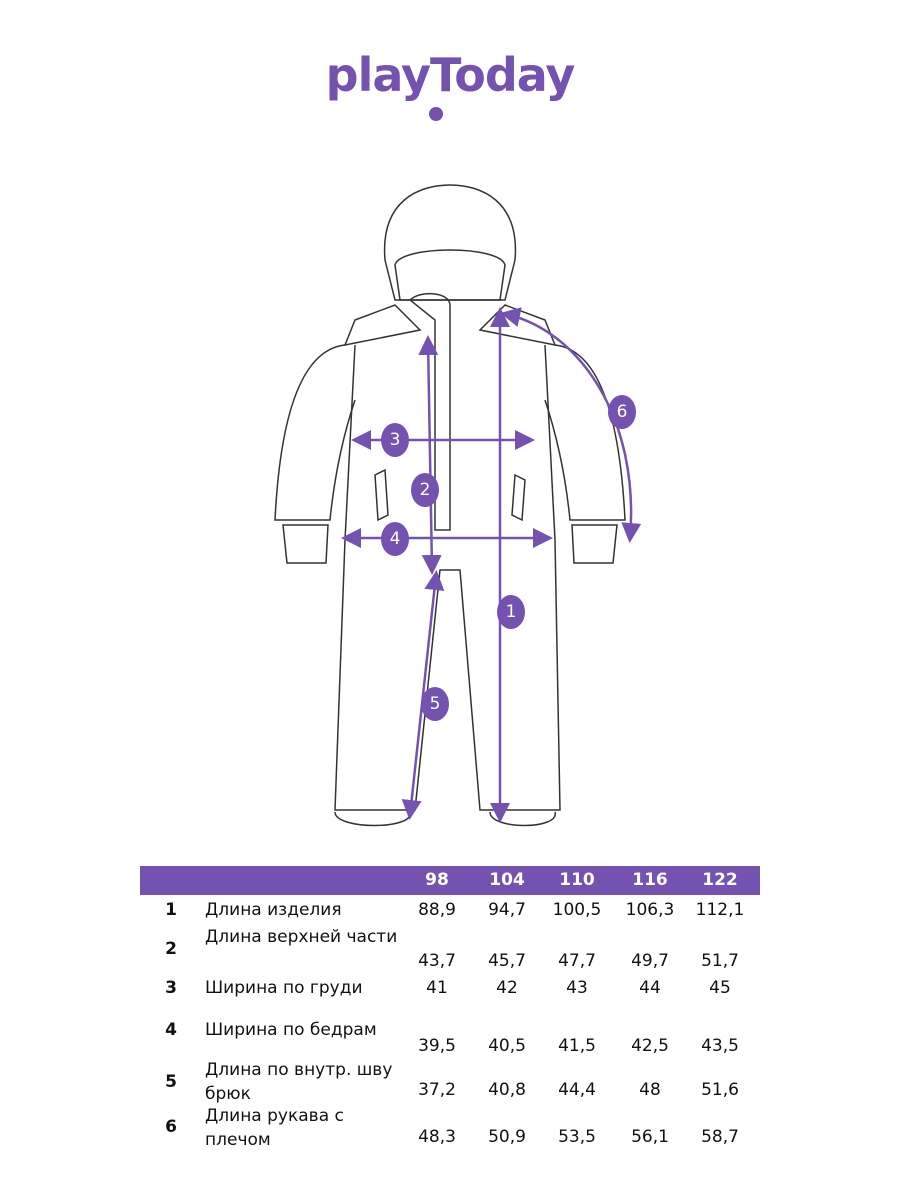 The image size is (900, 1200). I want to click on row-number: 2, so click(171, 949).